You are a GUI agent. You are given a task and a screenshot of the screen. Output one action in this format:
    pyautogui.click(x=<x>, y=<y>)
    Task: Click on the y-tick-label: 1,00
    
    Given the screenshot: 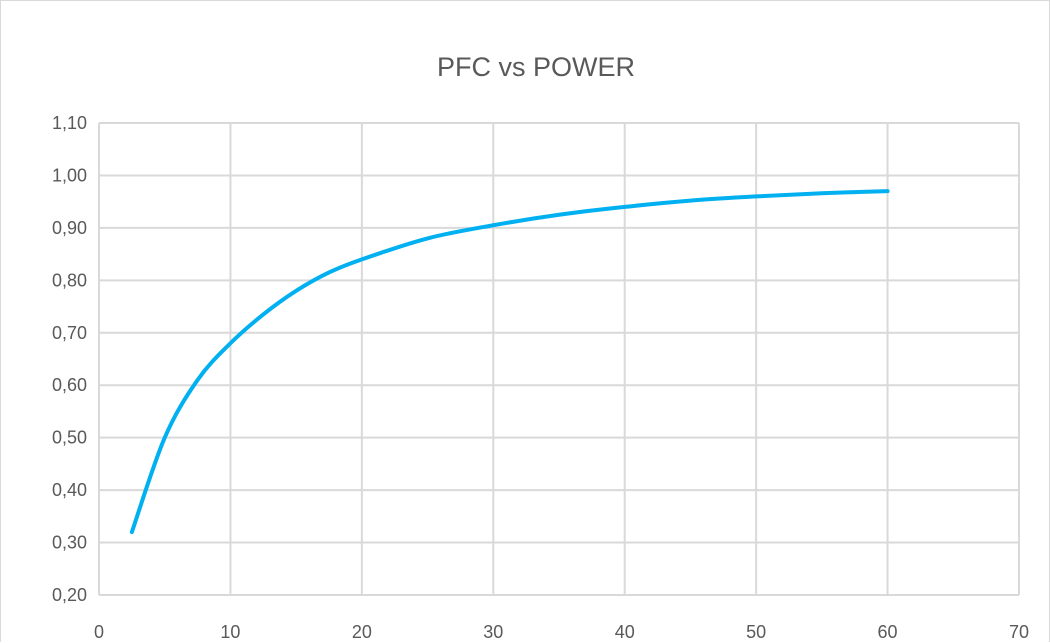 What is the action you would take?
    pyautogui.click(x=69, y=175)
    